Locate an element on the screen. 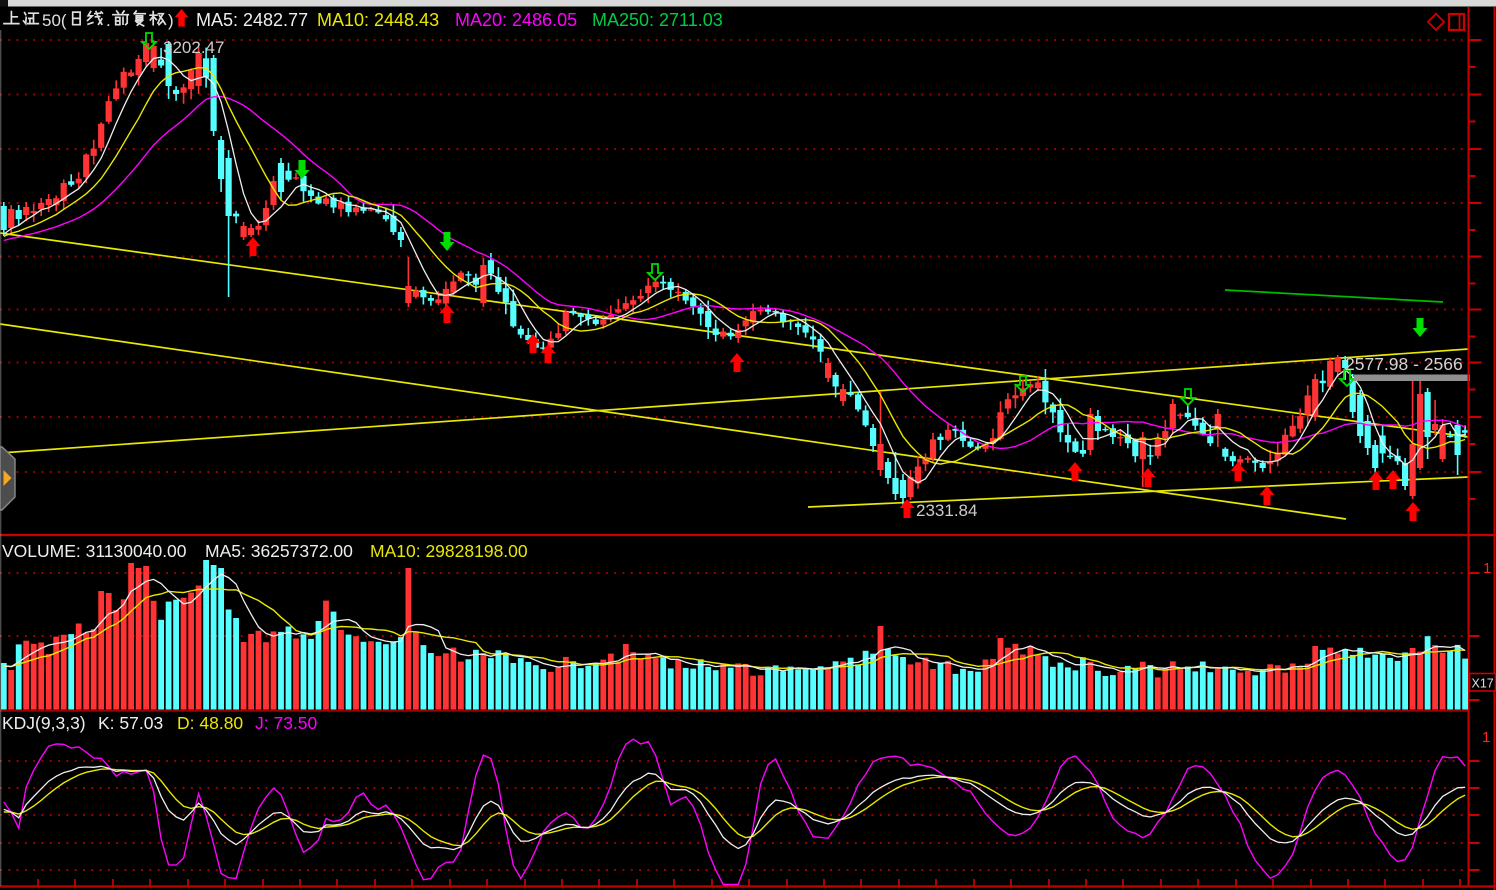  svg-text: MA20: 2486.05 is located at coordinates (516, 20).